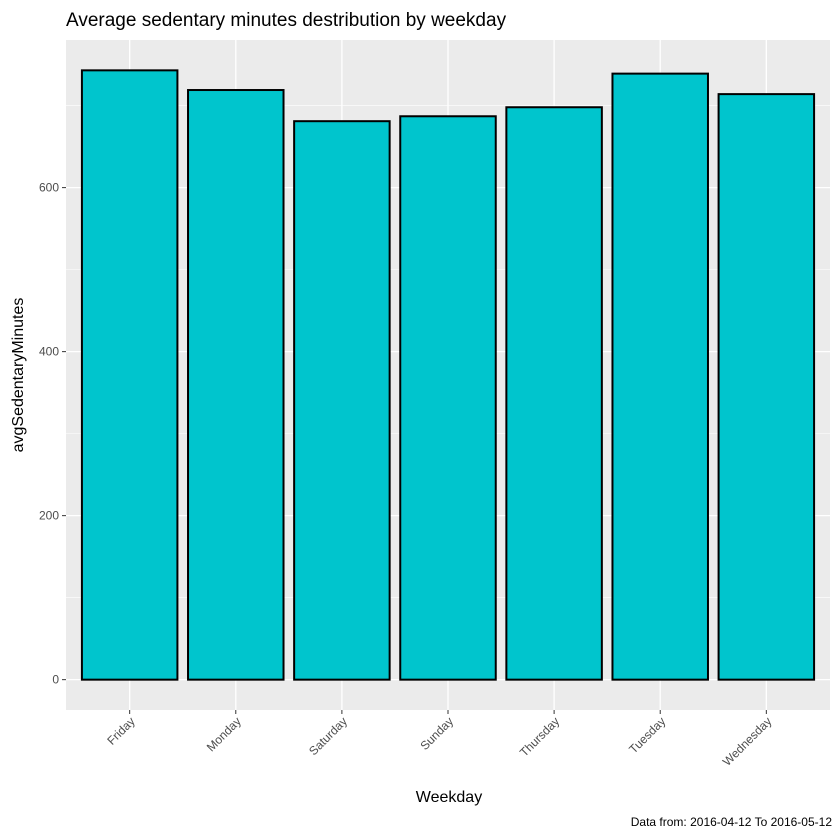 Image resolution: width=840 pixels, height=840 pixels. Describe the element at coordinates (449, 797) in the screenshot. I see `x-axis-title: Weekday` at that location.